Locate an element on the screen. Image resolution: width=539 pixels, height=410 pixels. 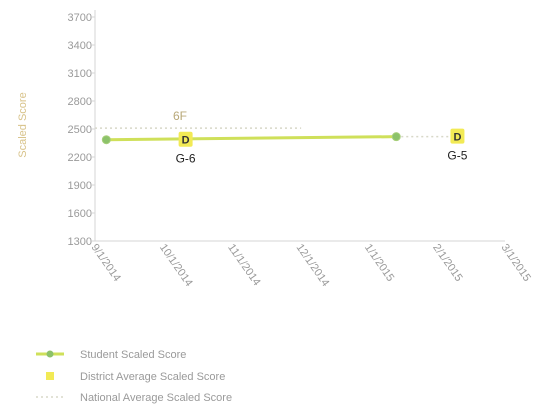
legend-student-label: Student Scaled Score is located at coordinates (133, 355).